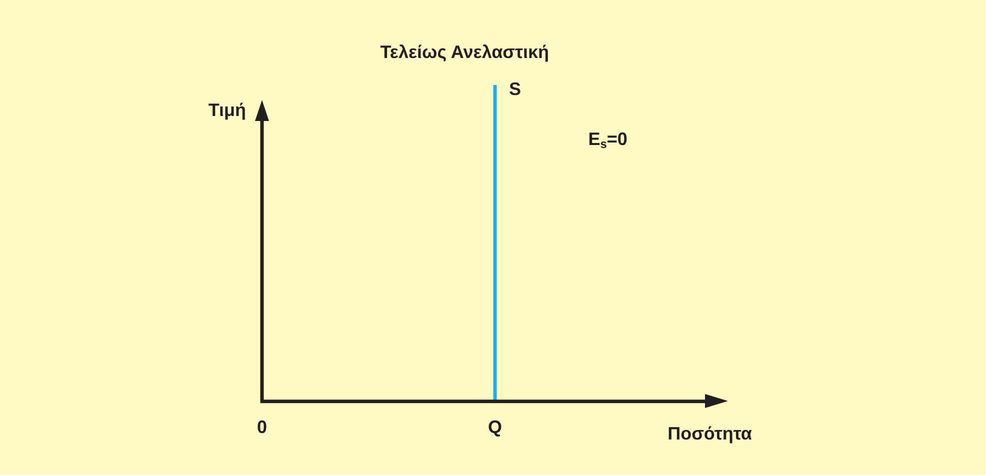  What do you see at coordinates (465, 52) in the screenshot?
I see `chart-title: Τελείως Ανελαστική` at bounding box center [465, 52].